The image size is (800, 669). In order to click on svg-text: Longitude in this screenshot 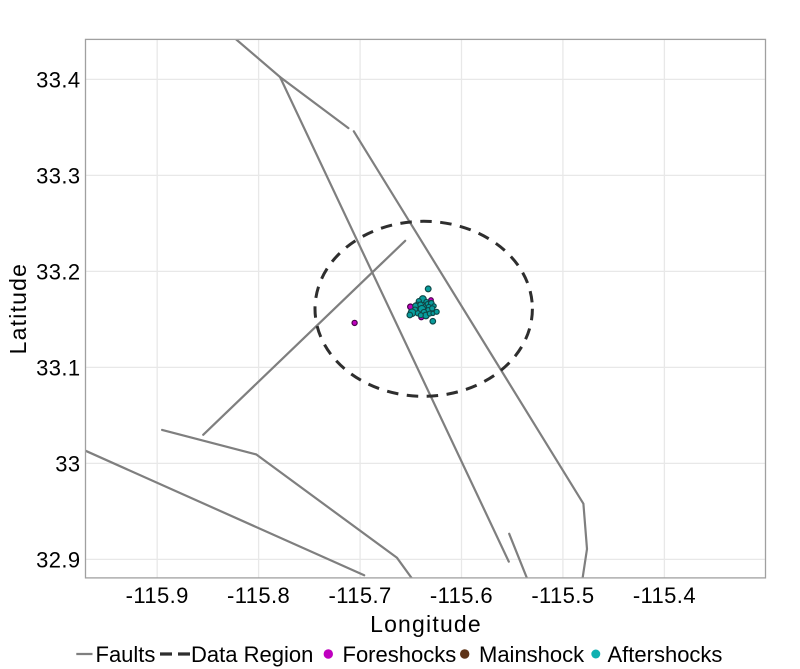, I will do `click(426, 624)`.